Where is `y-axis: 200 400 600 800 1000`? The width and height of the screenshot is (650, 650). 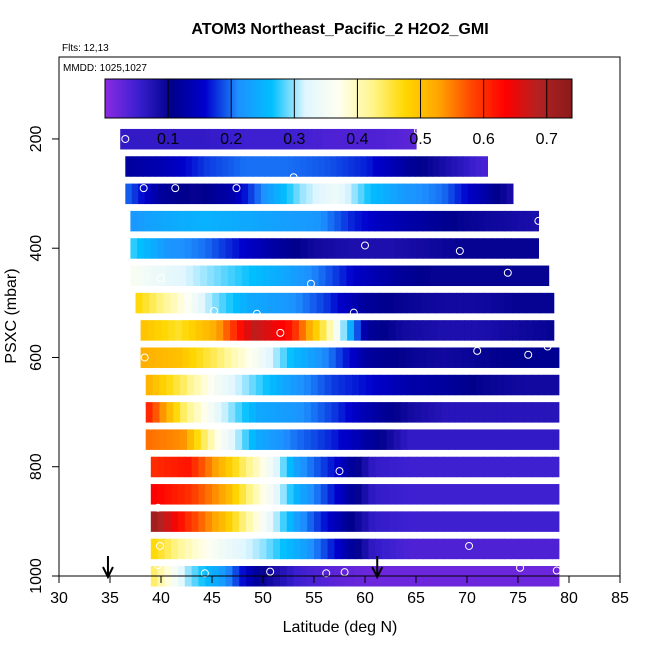
y-axis: 200 400 600 800 1000 is located at coordinates (43, 360).